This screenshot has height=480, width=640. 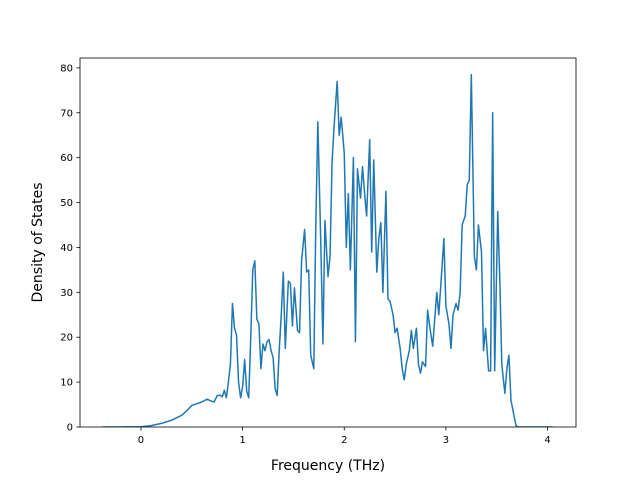 I want to click on y-tick-label: 70, so click(x=66, y=113).